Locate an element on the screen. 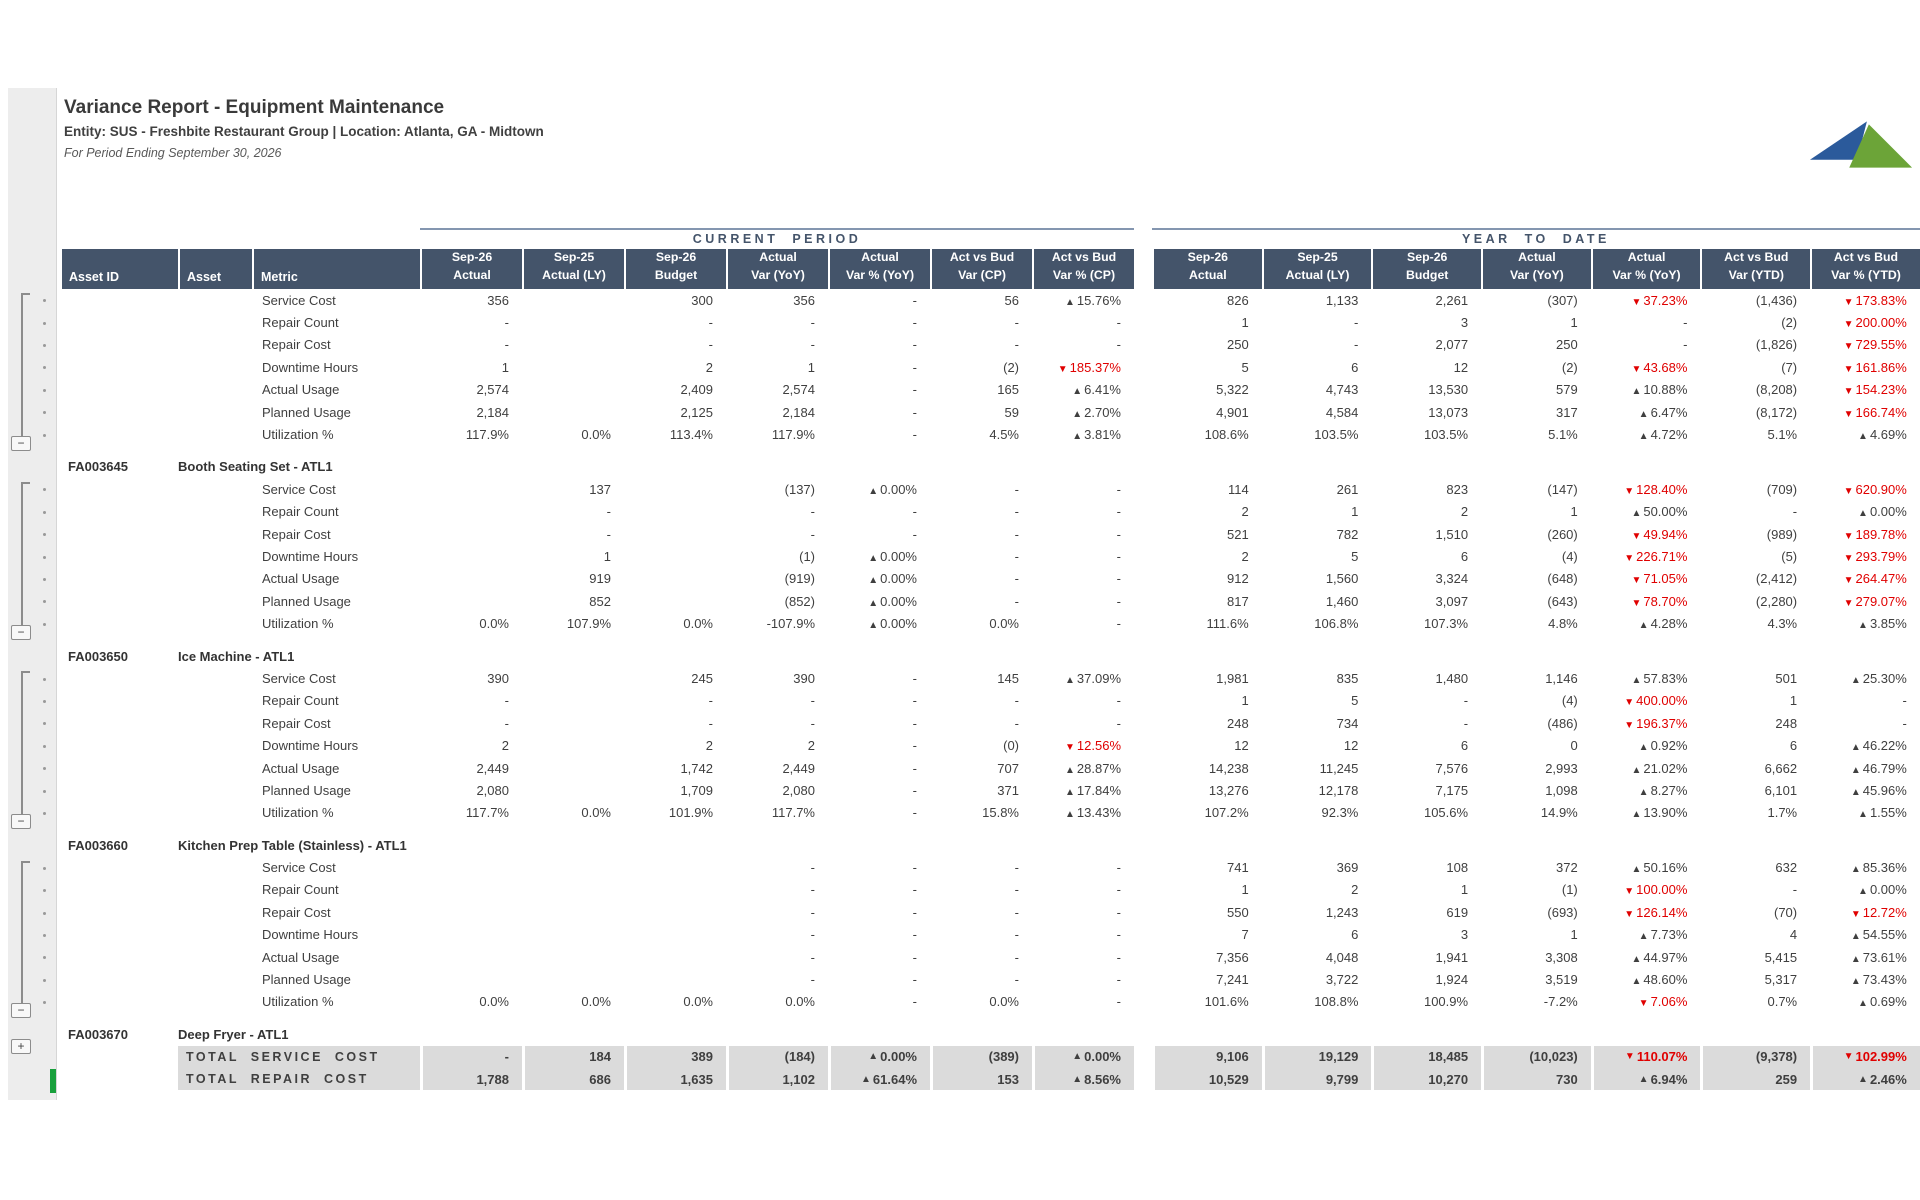 This screenshot has height=1200, width=1920. value-cell: ▲ 45.96% is located at coordinates (1878, 790).